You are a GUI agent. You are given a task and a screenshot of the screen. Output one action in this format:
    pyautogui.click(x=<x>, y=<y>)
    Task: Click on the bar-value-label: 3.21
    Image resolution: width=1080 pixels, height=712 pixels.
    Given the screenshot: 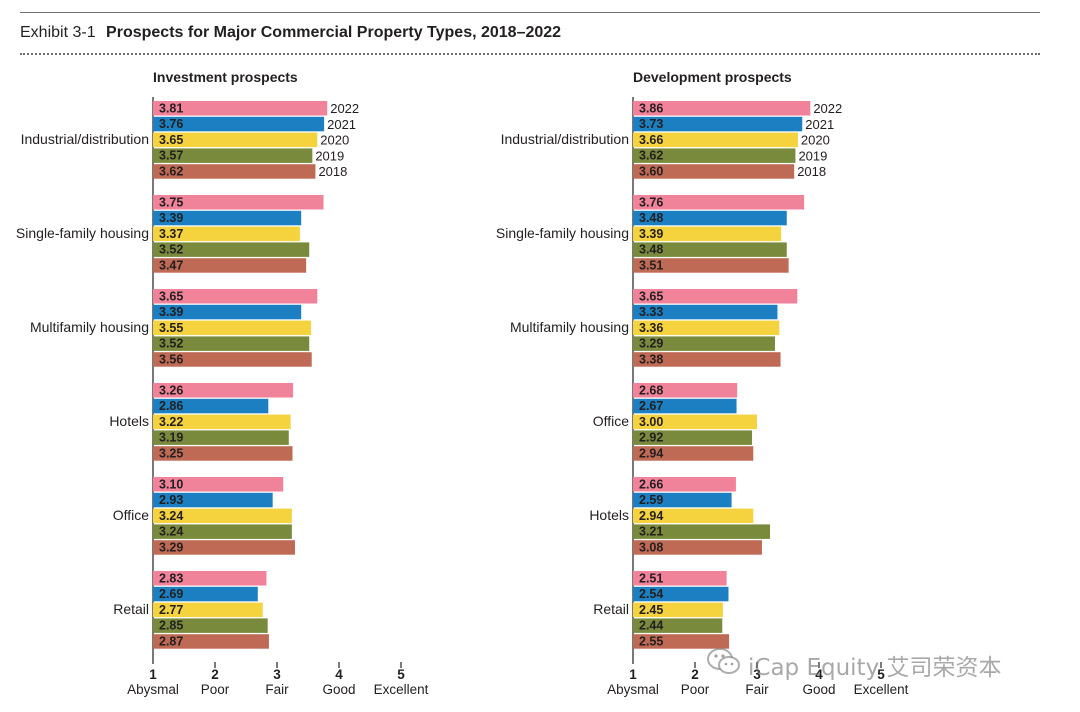 What is the action you would take?
    pyautogui.click(x=651, y=532)
    